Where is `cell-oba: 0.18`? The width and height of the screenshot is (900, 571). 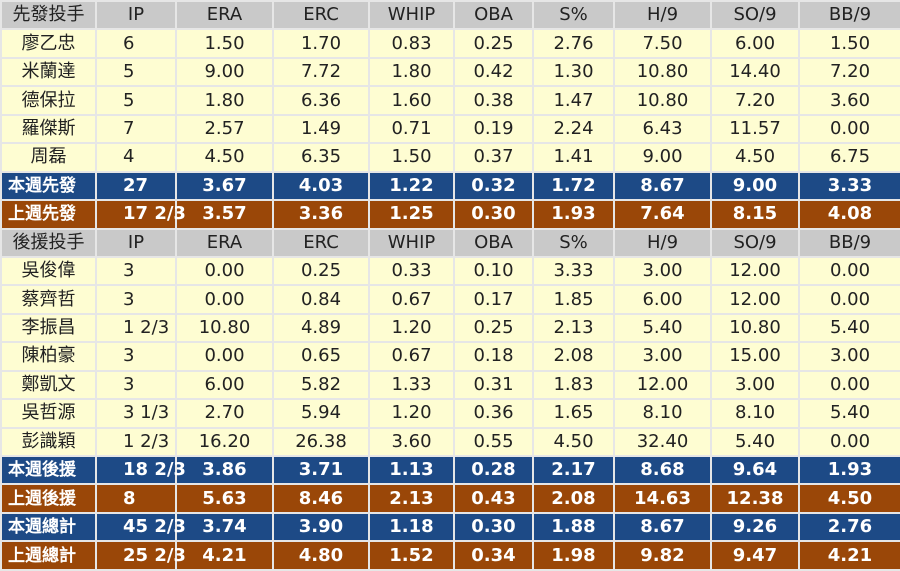 cell-oba: 0.18 is located at coordinates (493, 356).